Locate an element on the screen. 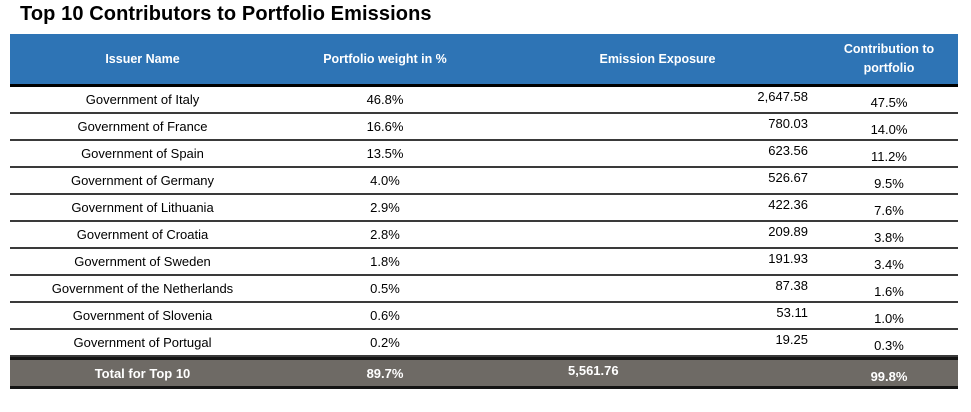 This screenshot has height=412, width=971. contribution-cell: 0.3% is located at coordinates (889, 345).